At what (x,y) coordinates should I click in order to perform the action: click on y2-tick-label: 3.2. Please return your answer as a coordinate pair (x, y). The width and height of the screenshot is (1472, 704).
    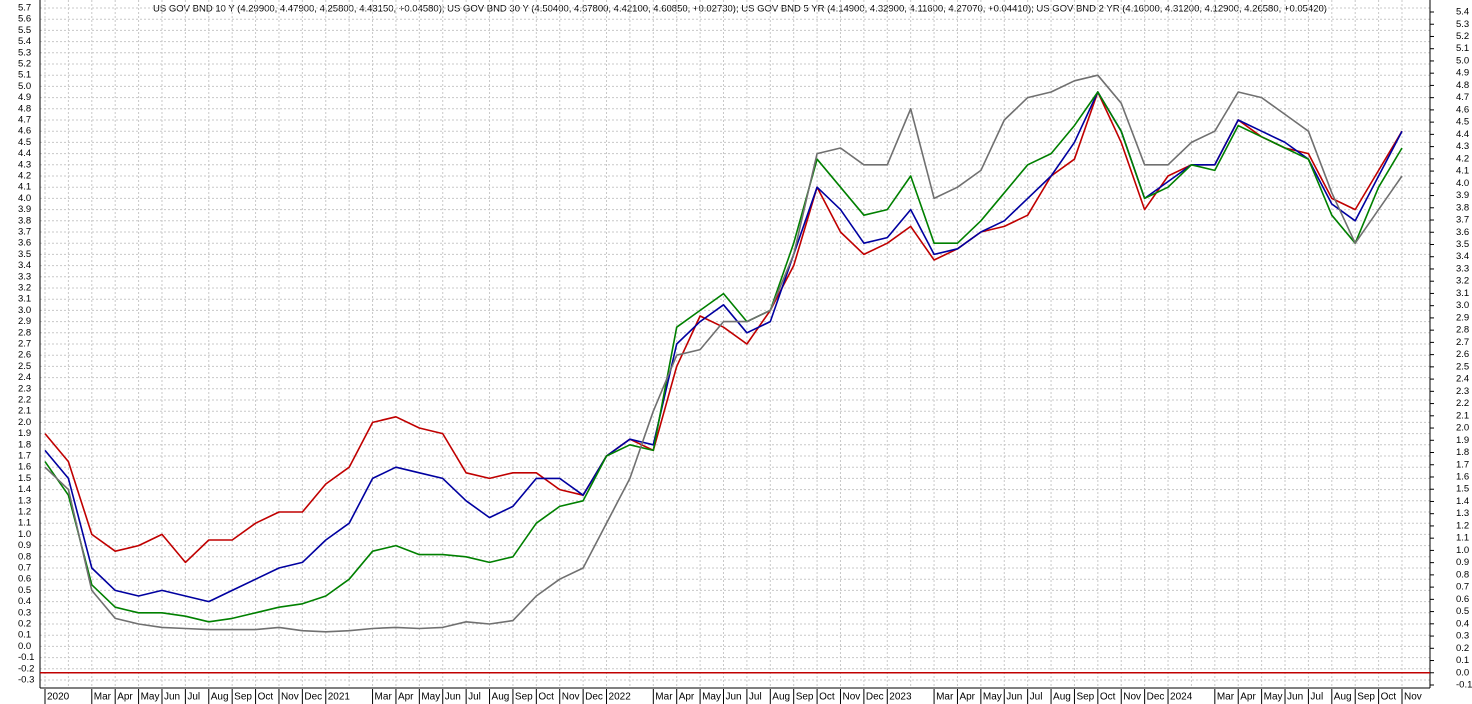
    Looking at the image, I should click on (1462, 281).